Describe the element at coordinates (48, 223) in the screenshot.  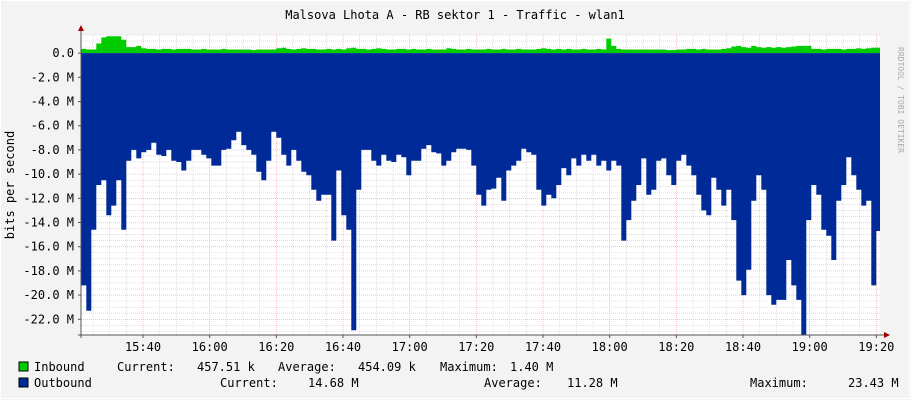
I see `y-tick-label: -14.0 M` at that location.